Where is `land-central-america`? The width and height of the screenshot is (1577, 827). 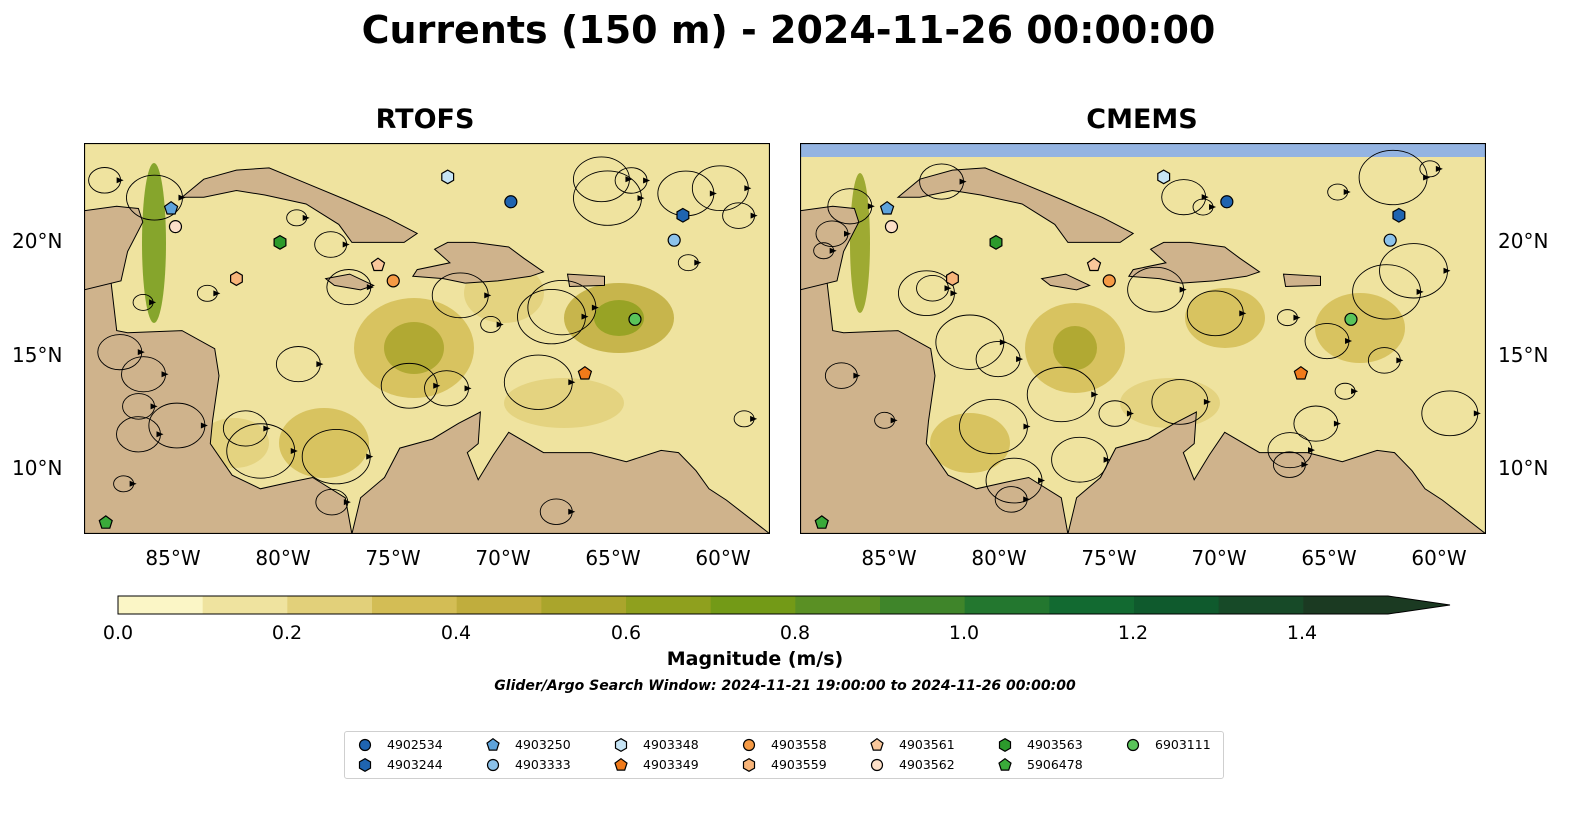
land-central-america is located at coordinates (218, 403).